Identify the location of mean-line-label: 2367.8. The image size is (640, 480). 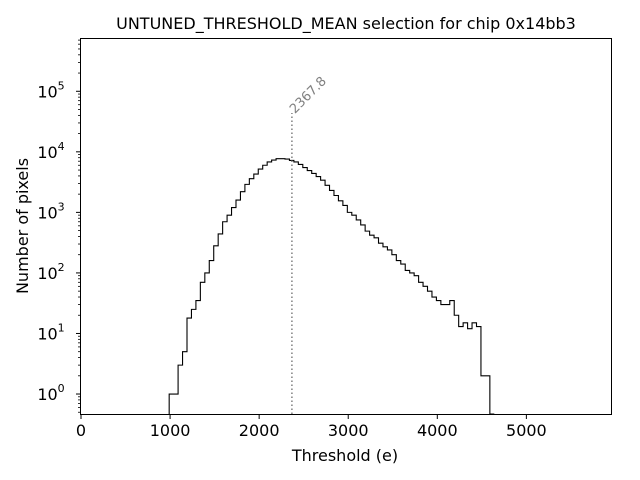
(308, 95).